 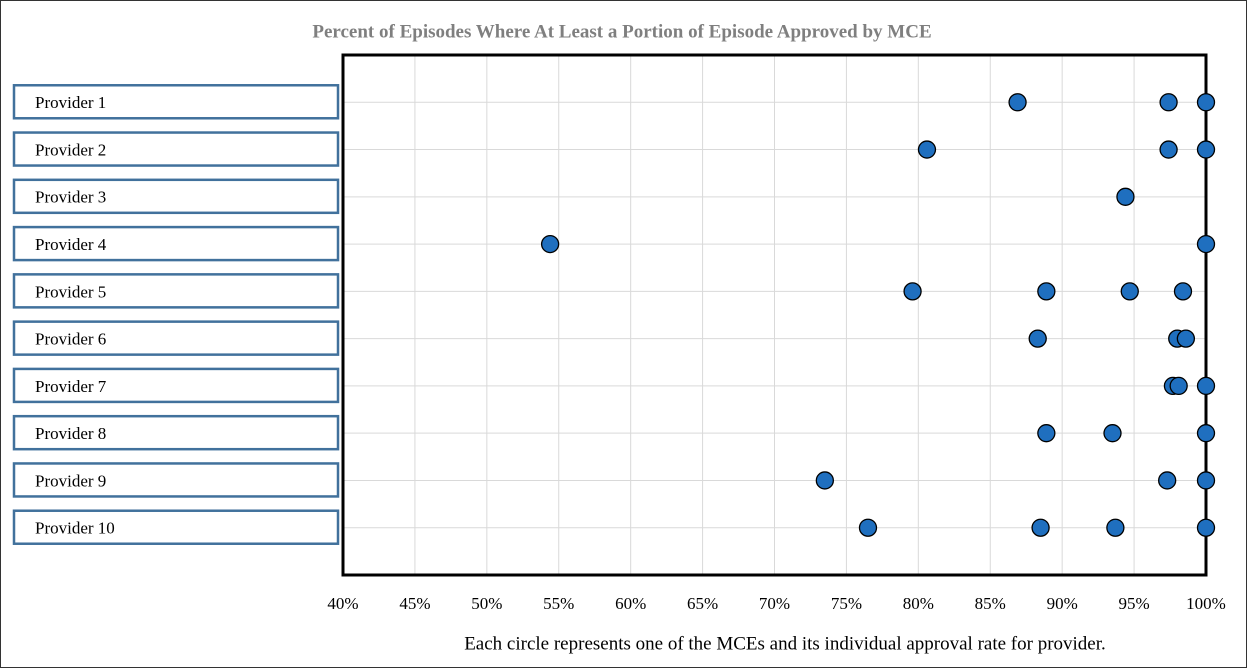 I want to click on y-tick-label: Provider 1, so click(x=70, y=102).